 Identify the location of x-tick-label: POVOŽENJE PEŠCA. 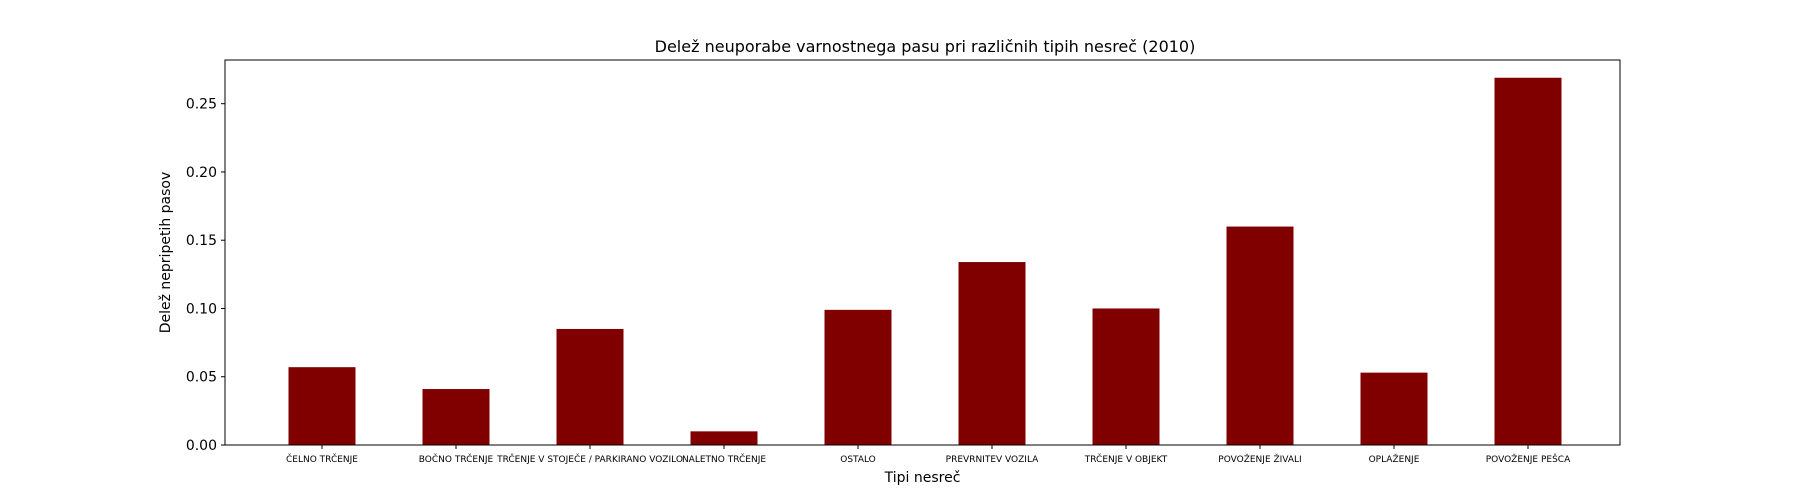
(1528, 459).